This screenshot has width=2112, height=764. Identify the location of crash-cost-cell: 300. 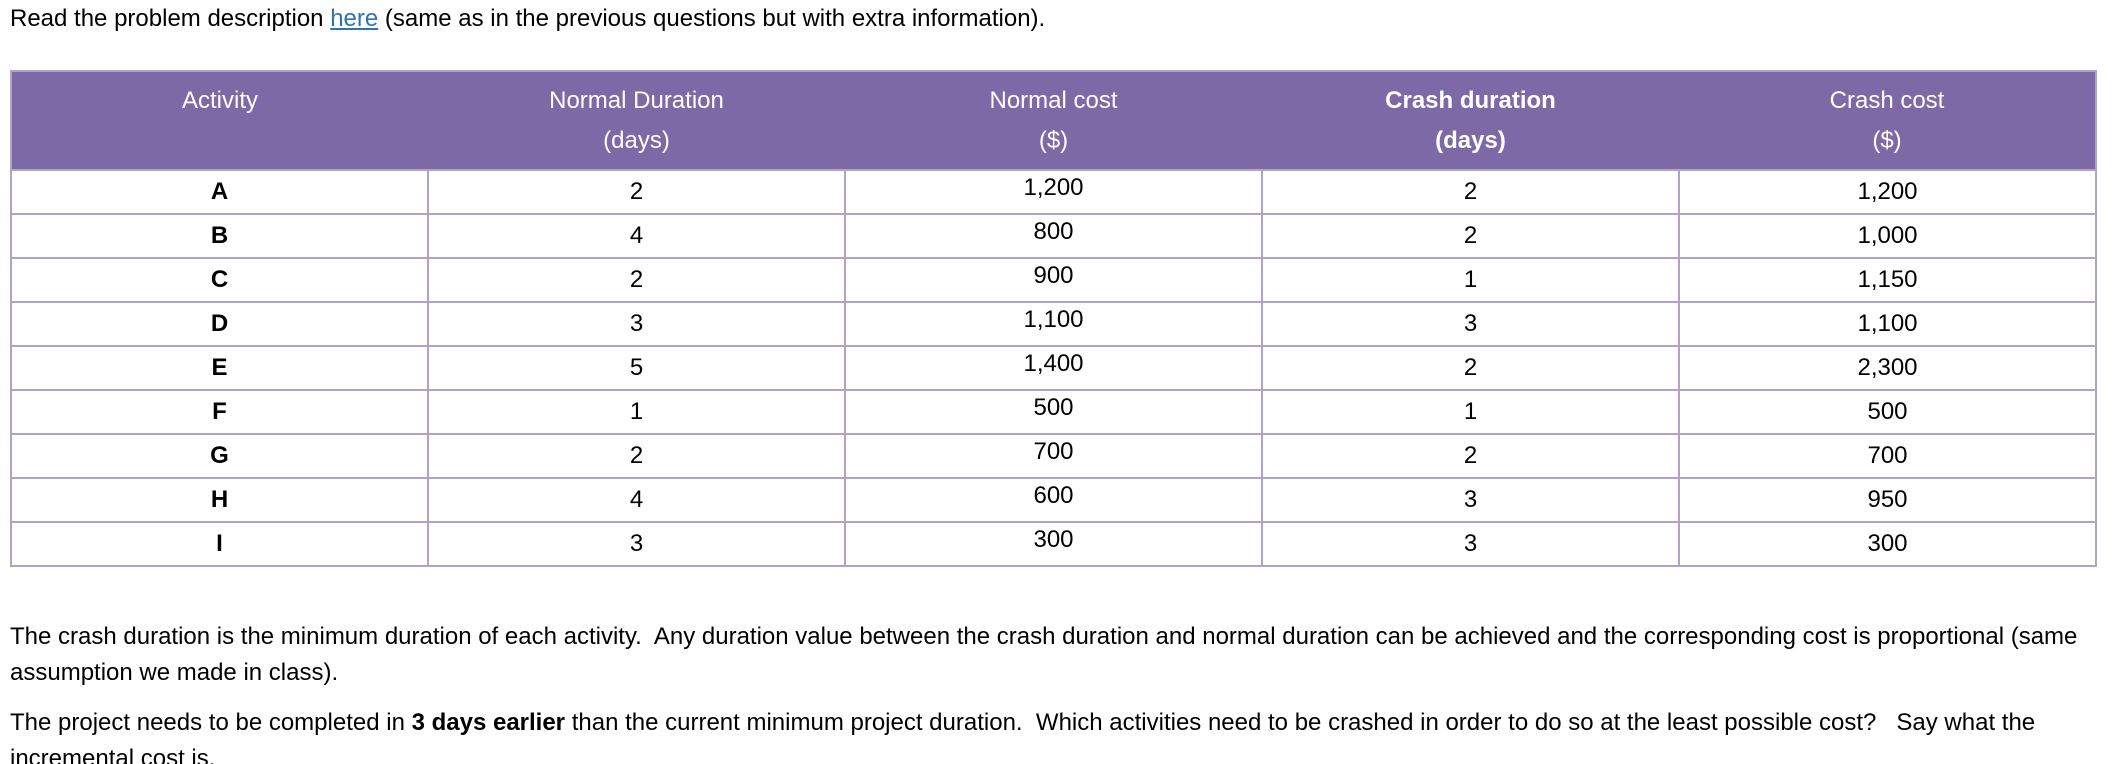
(1887, 544).